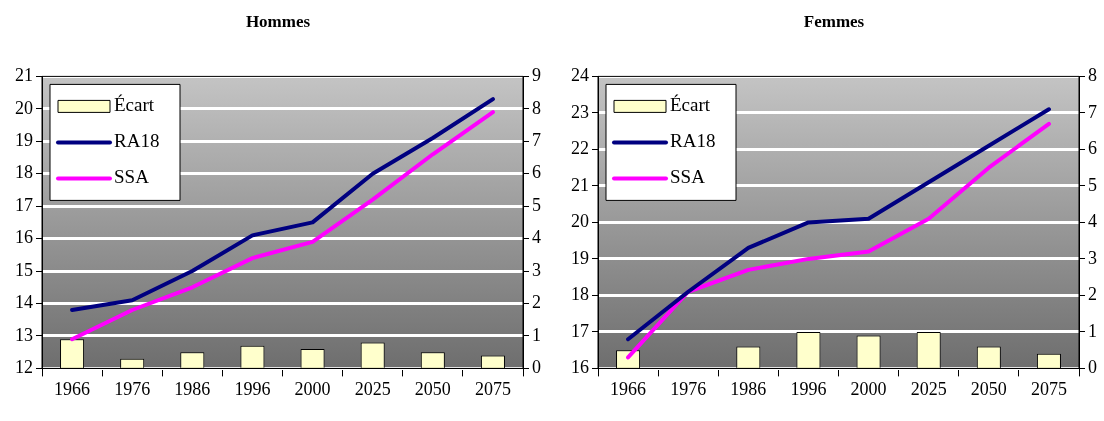 This screenshot has width=1104, height=421. What do you see at coordinates (580, 75) in the screenshot?
I see `y-tick-label: 24` at bounding box center [580, 75].